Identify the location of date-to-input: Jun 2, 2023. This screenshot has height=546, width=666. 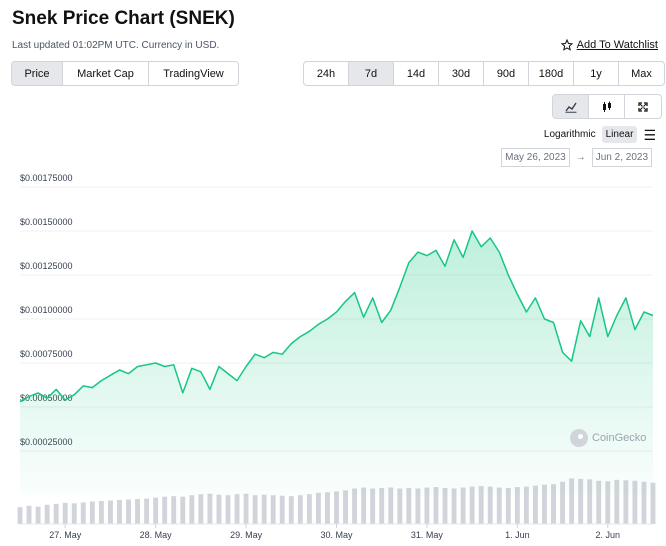
(621, 157).